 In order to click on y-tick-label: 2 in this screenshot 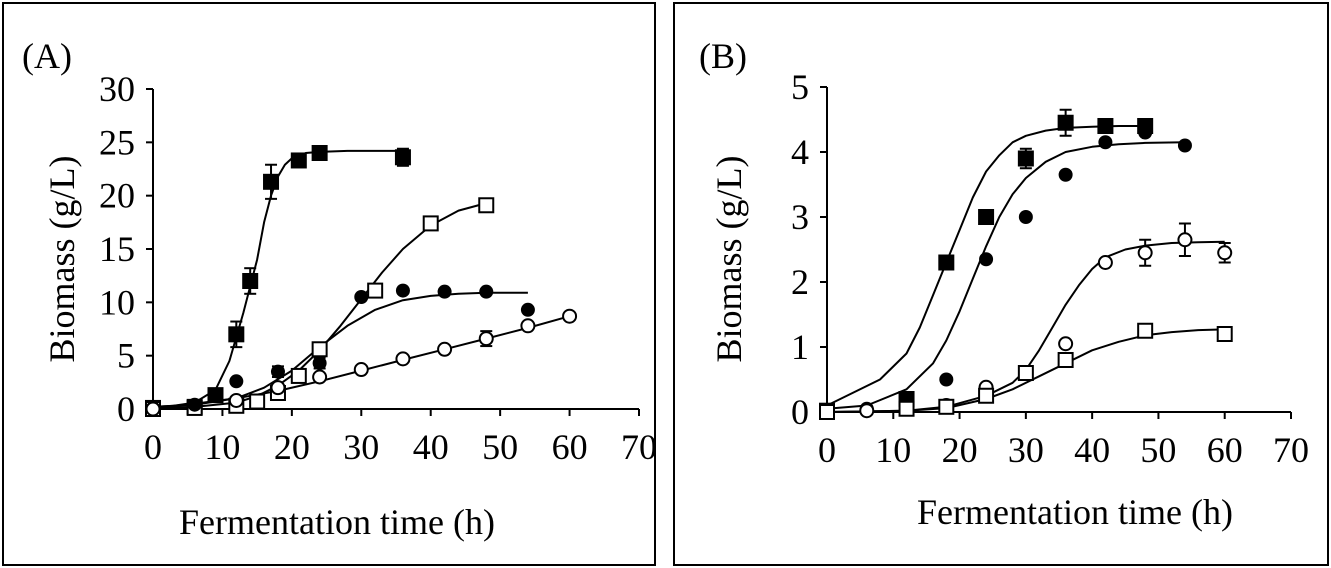, I will do `click(800, 282)`.